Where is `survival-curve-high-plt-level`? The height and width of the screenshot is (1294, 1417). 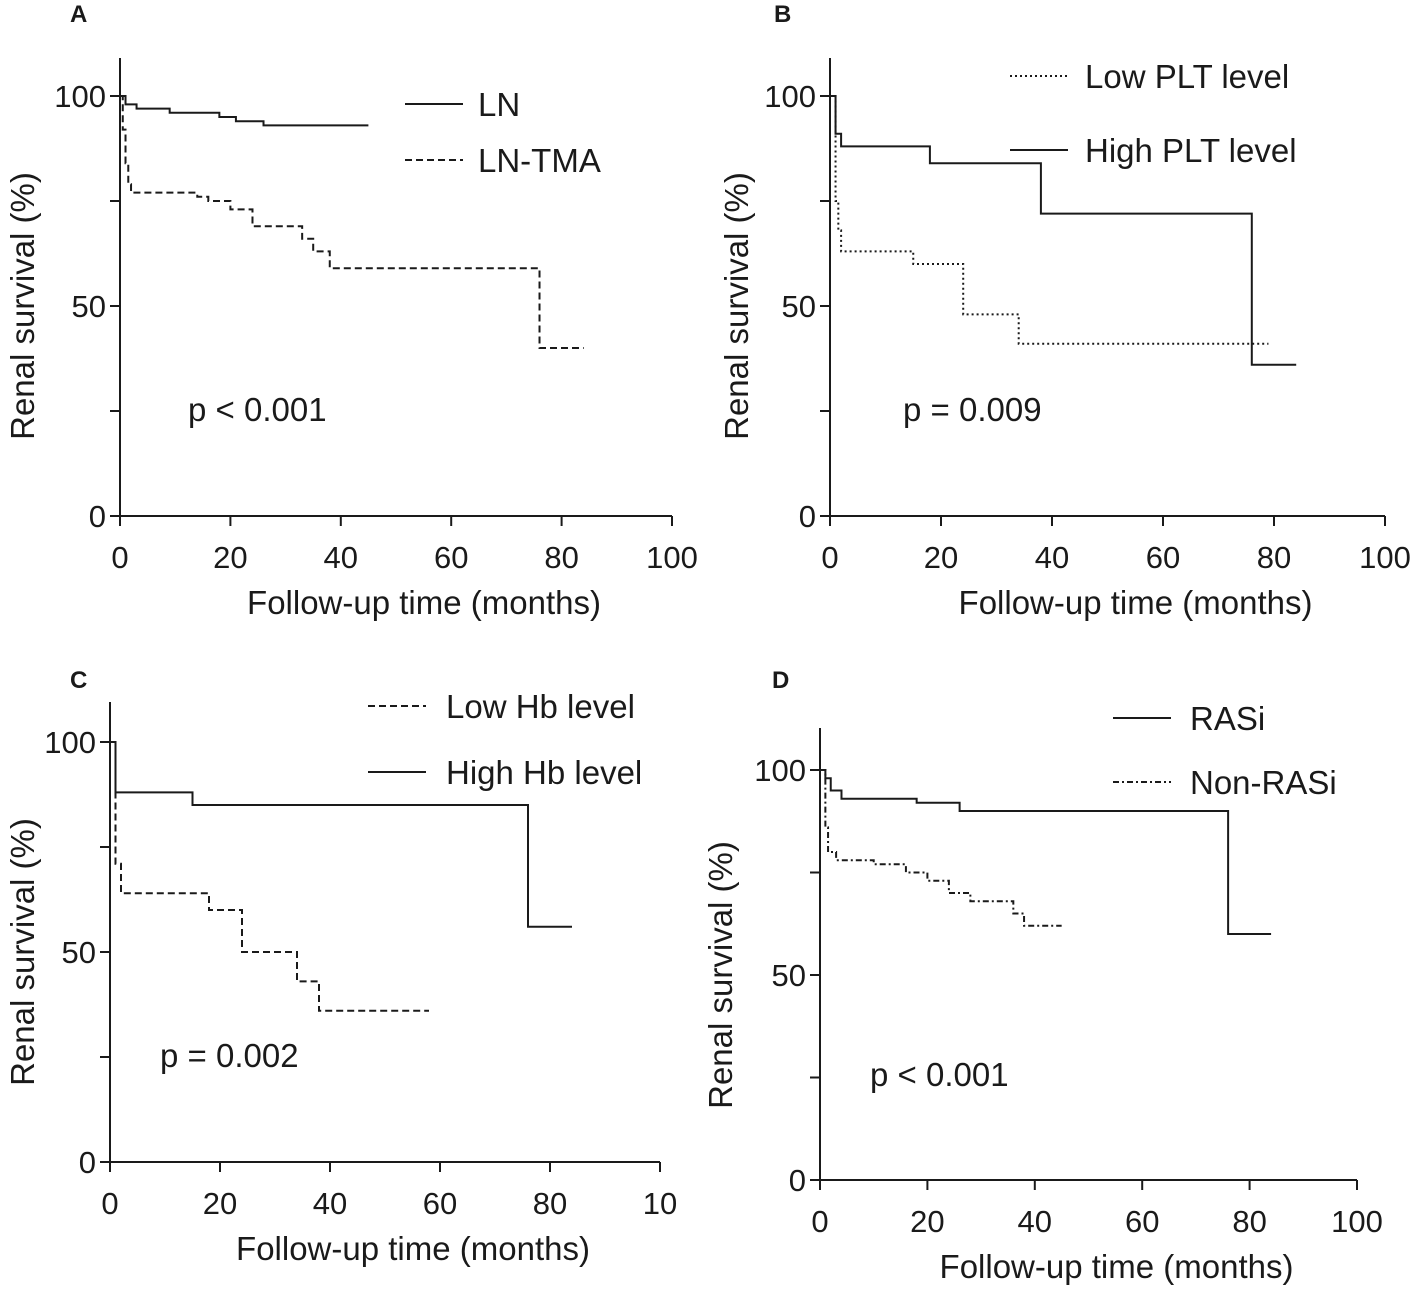 survival-curve-high-plt-level is located at coordinates (1063, 230).